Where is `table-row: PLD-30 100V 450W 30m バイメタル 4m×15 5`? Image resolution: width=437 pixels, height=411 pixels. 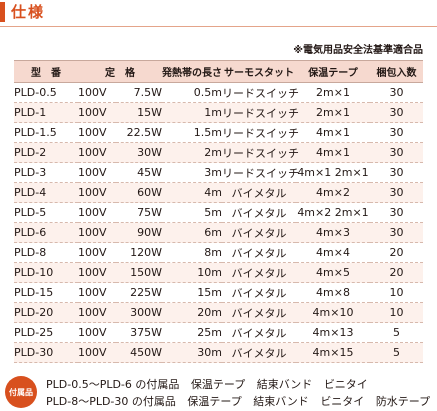 table-row: PLD-30 100V 450W 30m バイメタル 4m×15 5 is located at coordinates (218, 352).